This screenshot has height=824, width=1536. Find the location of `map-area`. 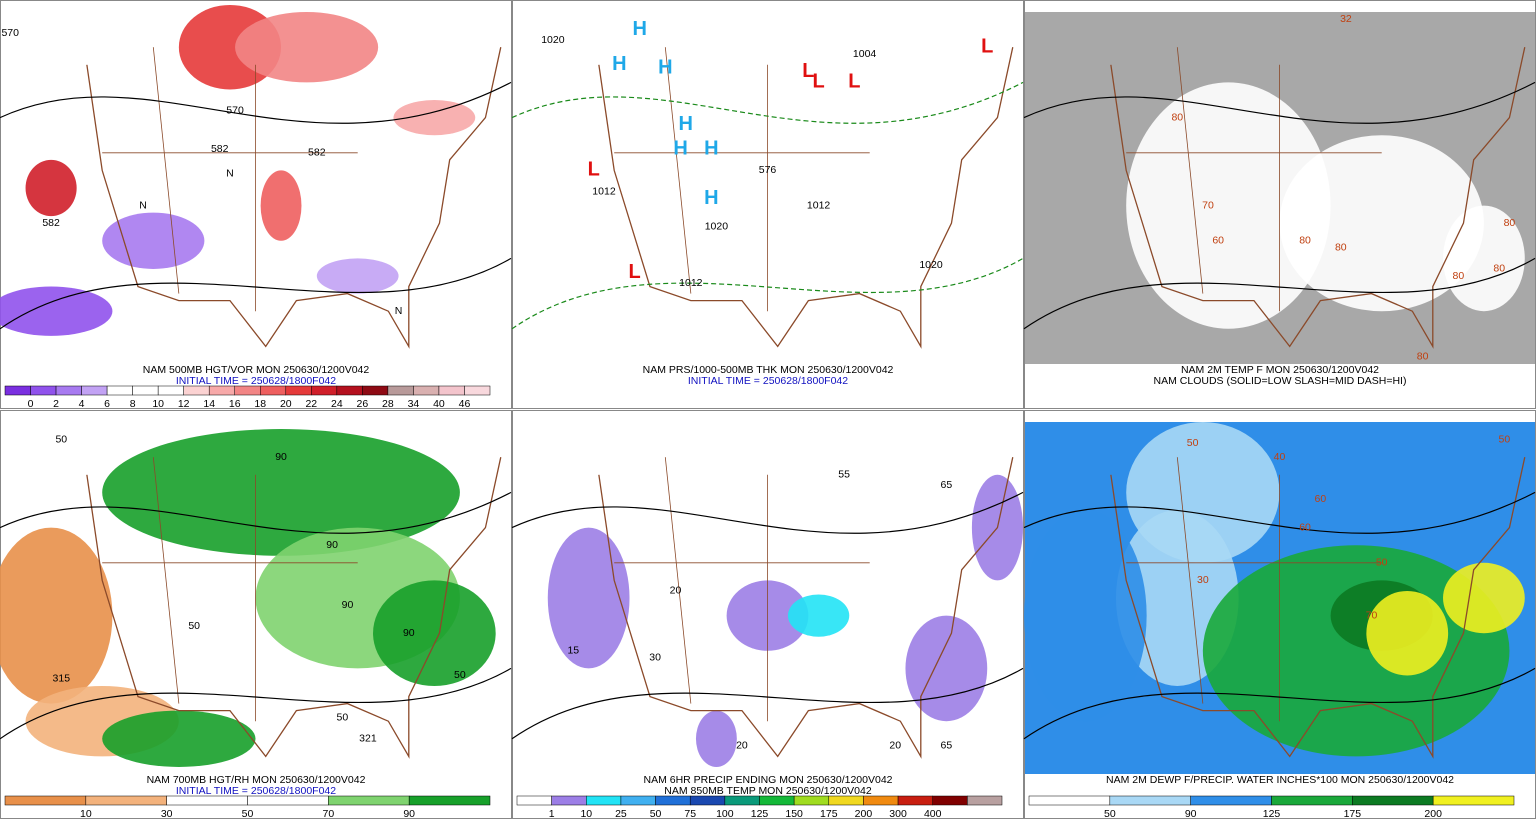

map-area is located at coordinates (768, 188).